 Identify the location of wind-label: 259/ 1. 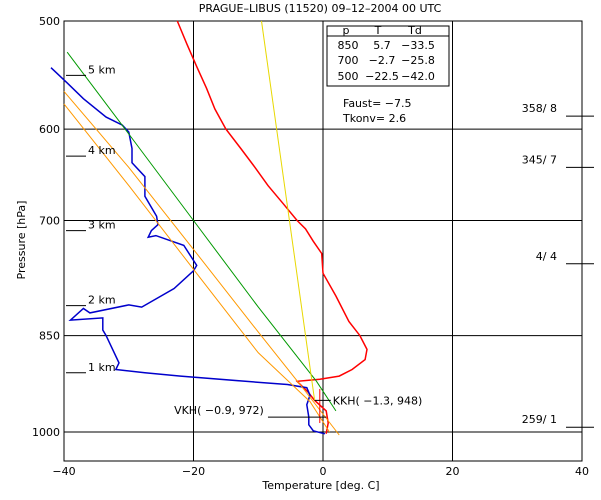
(539, 419).